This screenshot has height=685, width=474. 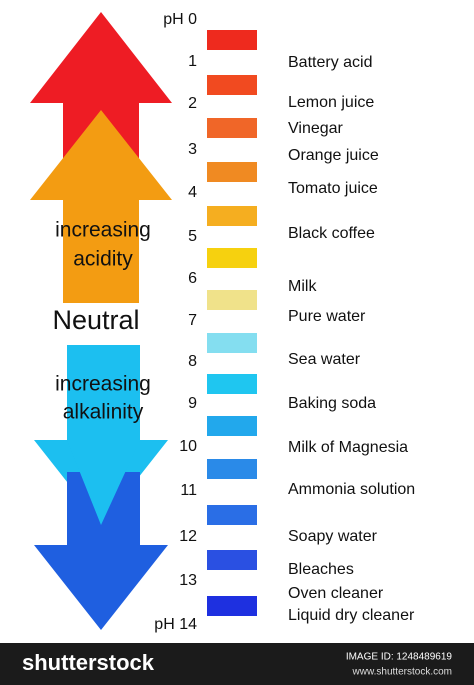 What do you see at coordinates (330, 62) in the screenshot?
I see `substance-label: Battery acid` at bounding box center [330, 62].